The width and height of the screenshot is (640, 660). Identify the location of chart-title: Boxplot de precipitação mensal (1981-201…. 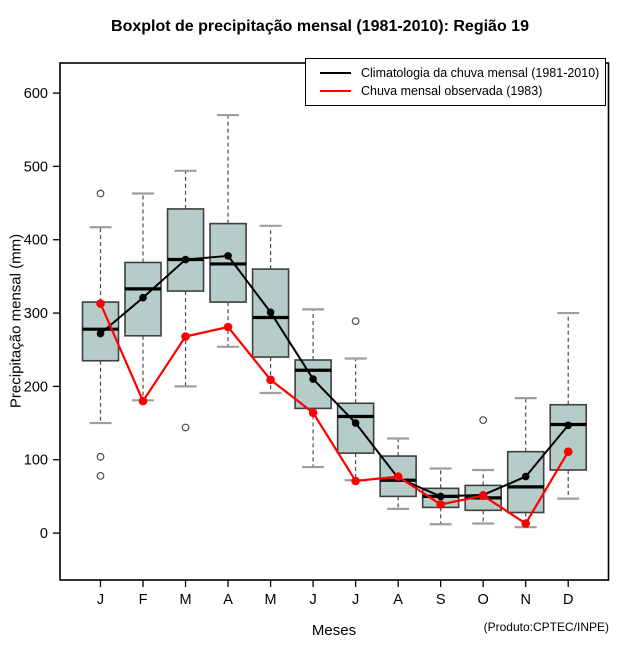
(320, 26).